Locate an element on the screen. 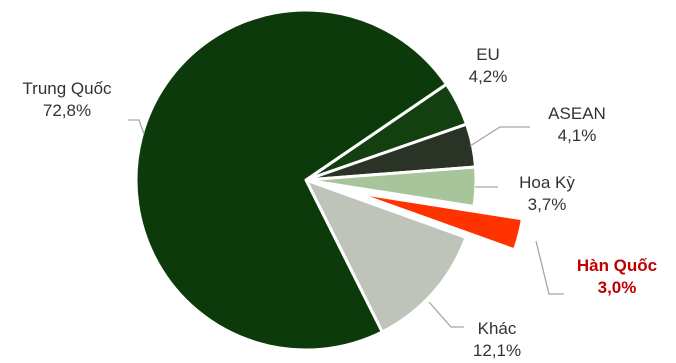 The width and height of the screenshot is (676, 363). label-trung-quoc-name: Trung Quốc is located at coordinates (67, 88).